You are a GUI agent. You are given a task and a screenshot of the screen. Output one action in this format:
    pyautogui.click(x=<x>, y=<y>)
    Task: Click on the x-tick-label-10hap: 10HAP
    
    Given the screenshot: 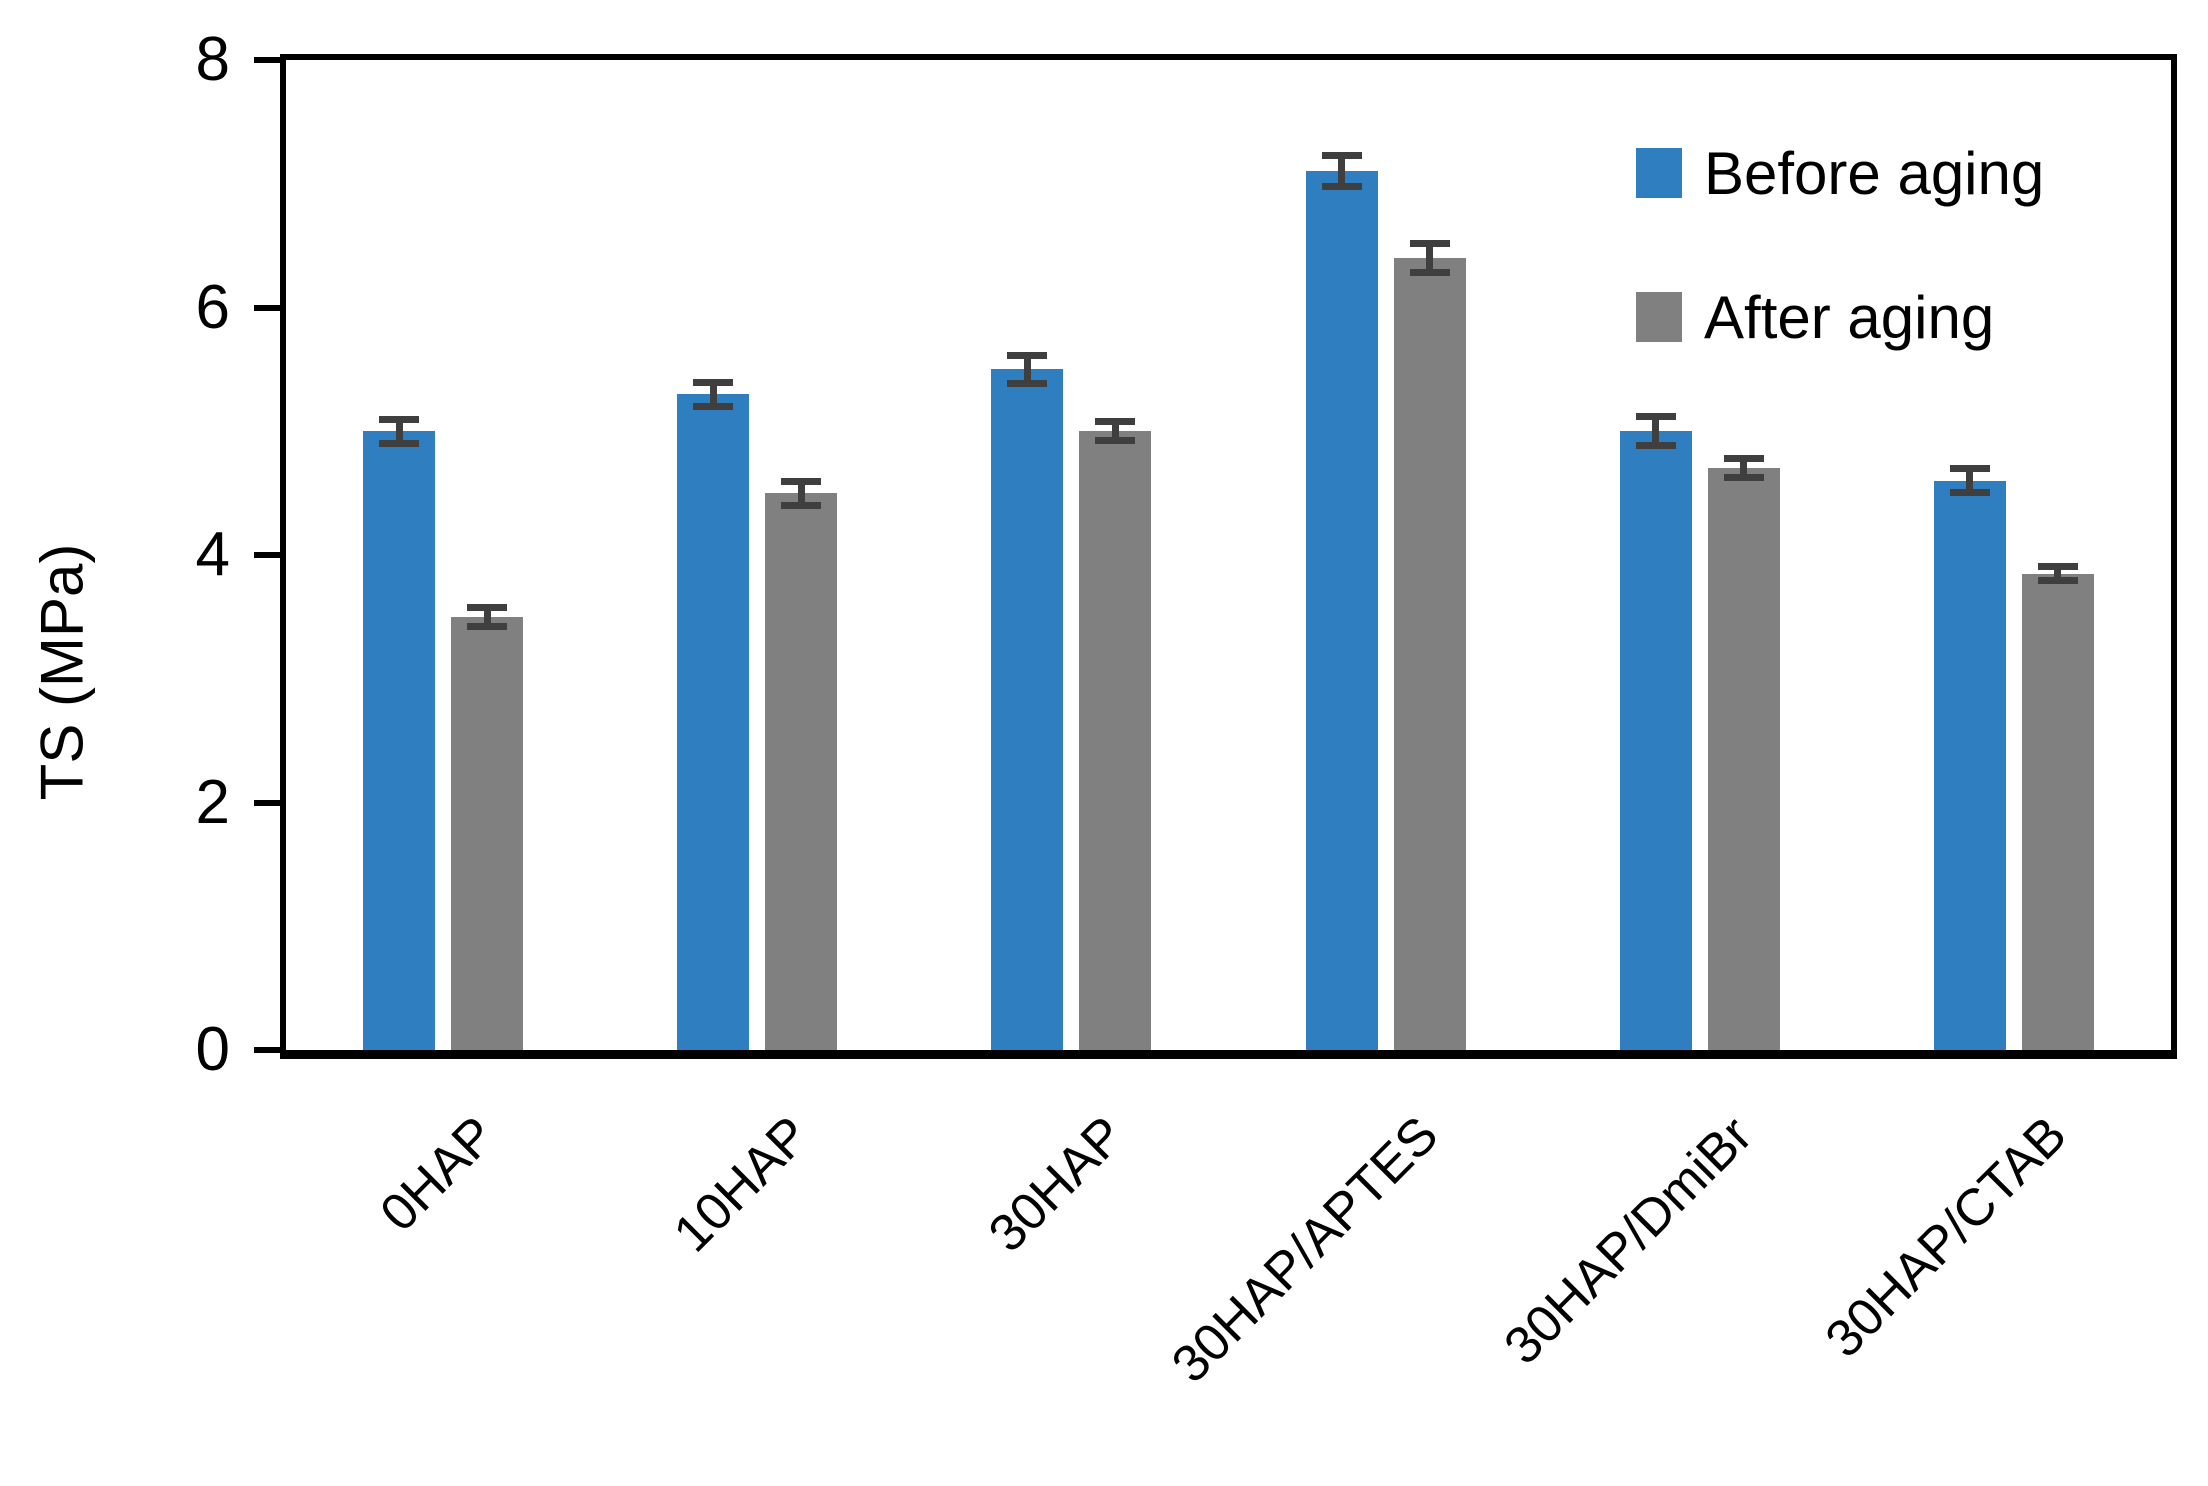 What is the action you would take?
    pyautogui.click(x=742, y=1184)
    